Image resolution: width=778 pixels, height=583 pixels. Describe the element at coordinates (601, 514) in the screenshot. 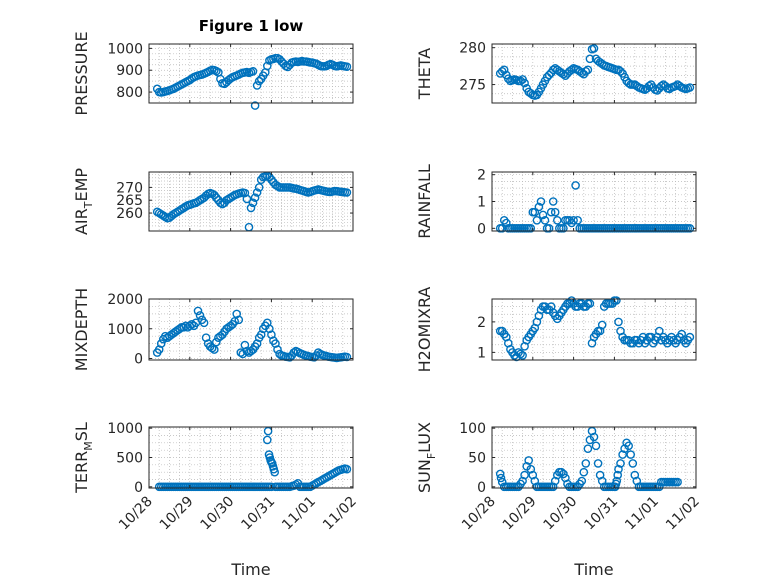

I see `x-tick-label: 10/31` at that location.